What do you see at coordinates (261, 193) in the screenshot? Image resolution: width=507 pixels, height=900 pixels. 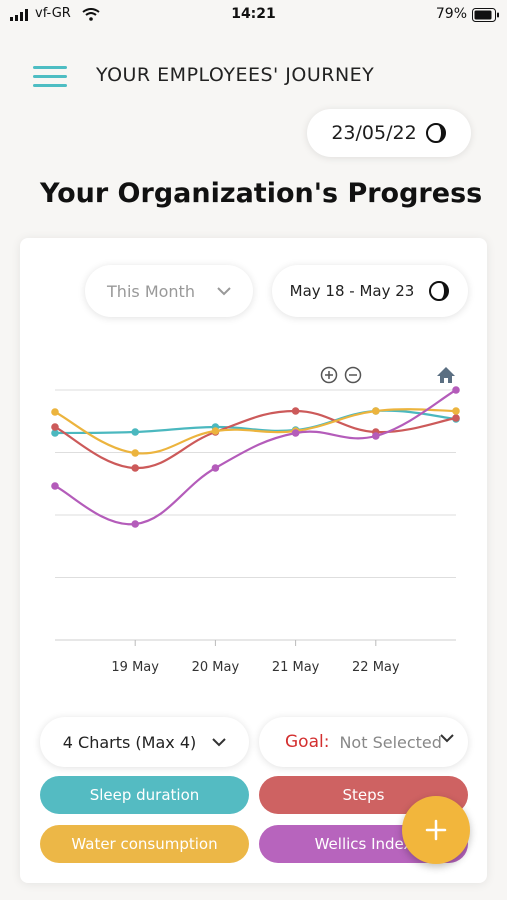 I see `page-title: Your Organization's Progress` at bounding box center [261, 193].